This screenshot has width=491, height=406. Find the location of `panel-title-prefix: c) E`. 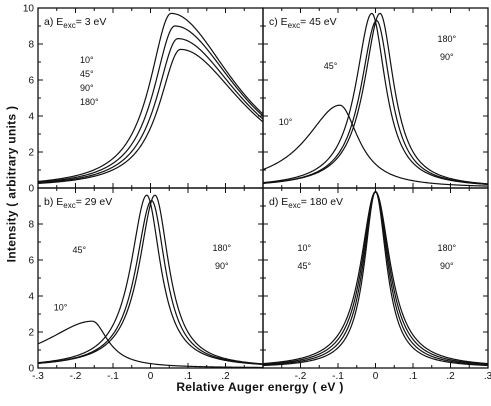

panel-title-prefix: c) E is located at coordinates (278, 22).